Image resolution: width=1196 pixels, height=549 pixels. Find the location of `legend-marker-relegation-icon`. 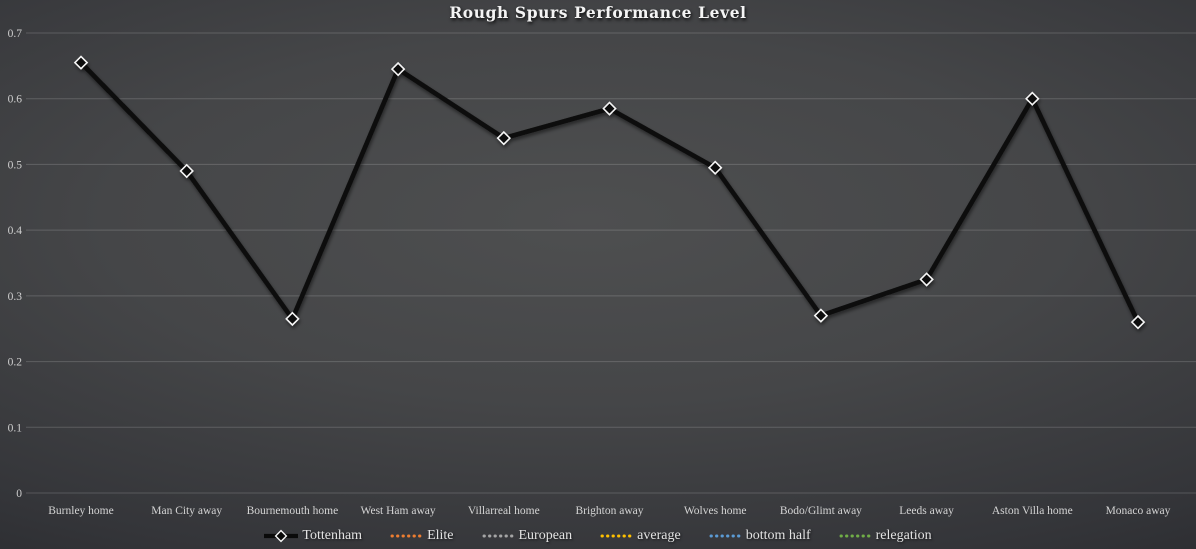

legend-marker-relegation-icon is located at coordinates (855, 536).